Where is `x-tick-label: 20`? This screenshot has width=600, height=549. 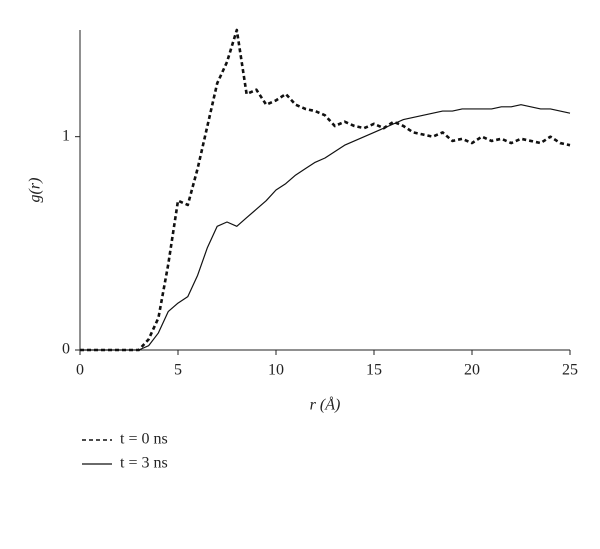 x-tick-label: 20 is located at coordinates (472, 370).